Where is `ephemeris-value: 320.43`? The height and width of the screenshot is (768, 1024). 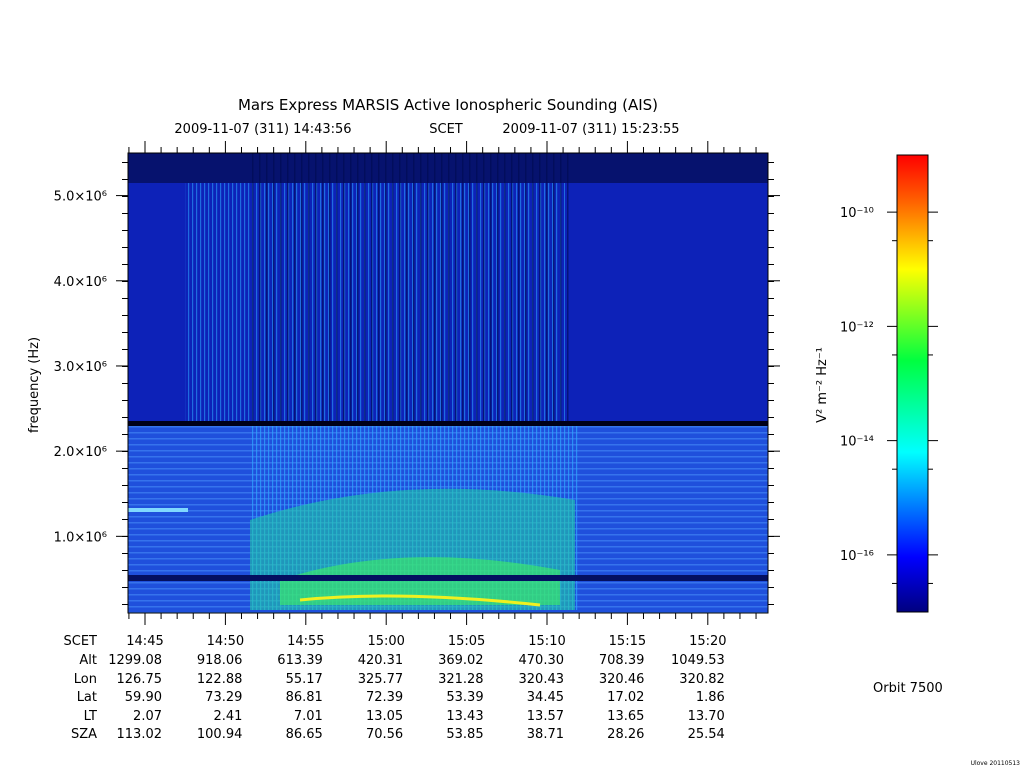 ephemeris-value: 320.43 is located at coordinates (542, 679).